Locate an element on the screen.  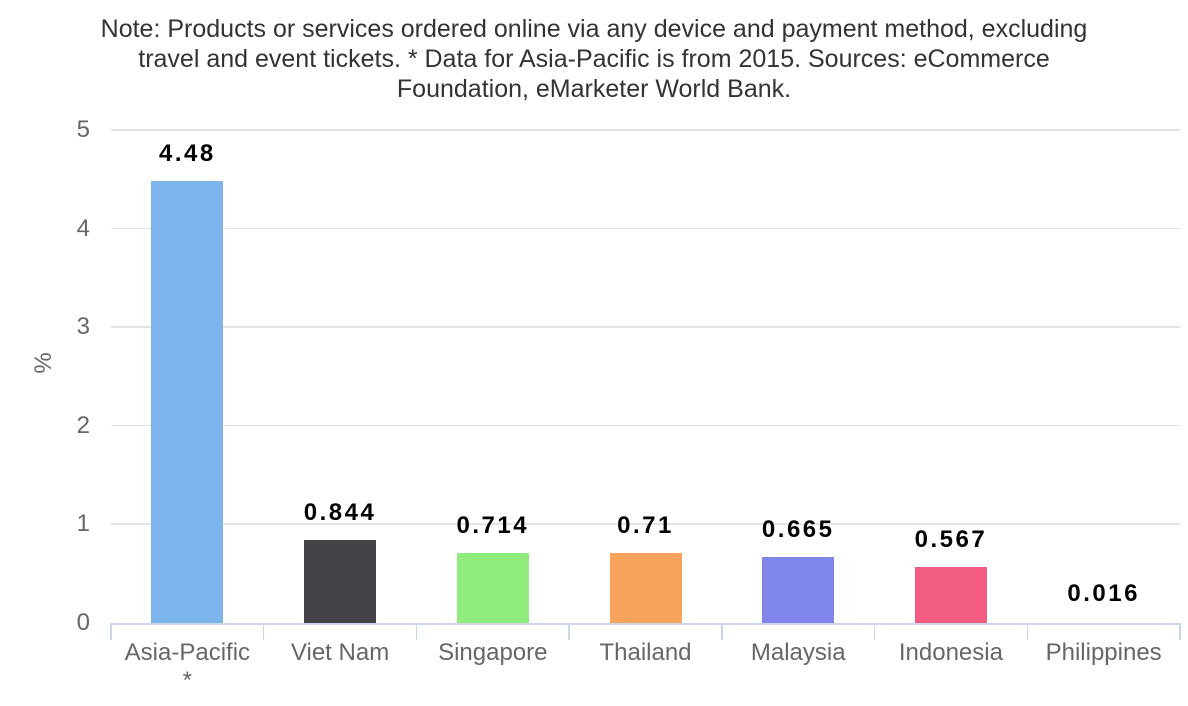
x-axis-label: Asia-Pacific * is located at coordinates (187, 667).